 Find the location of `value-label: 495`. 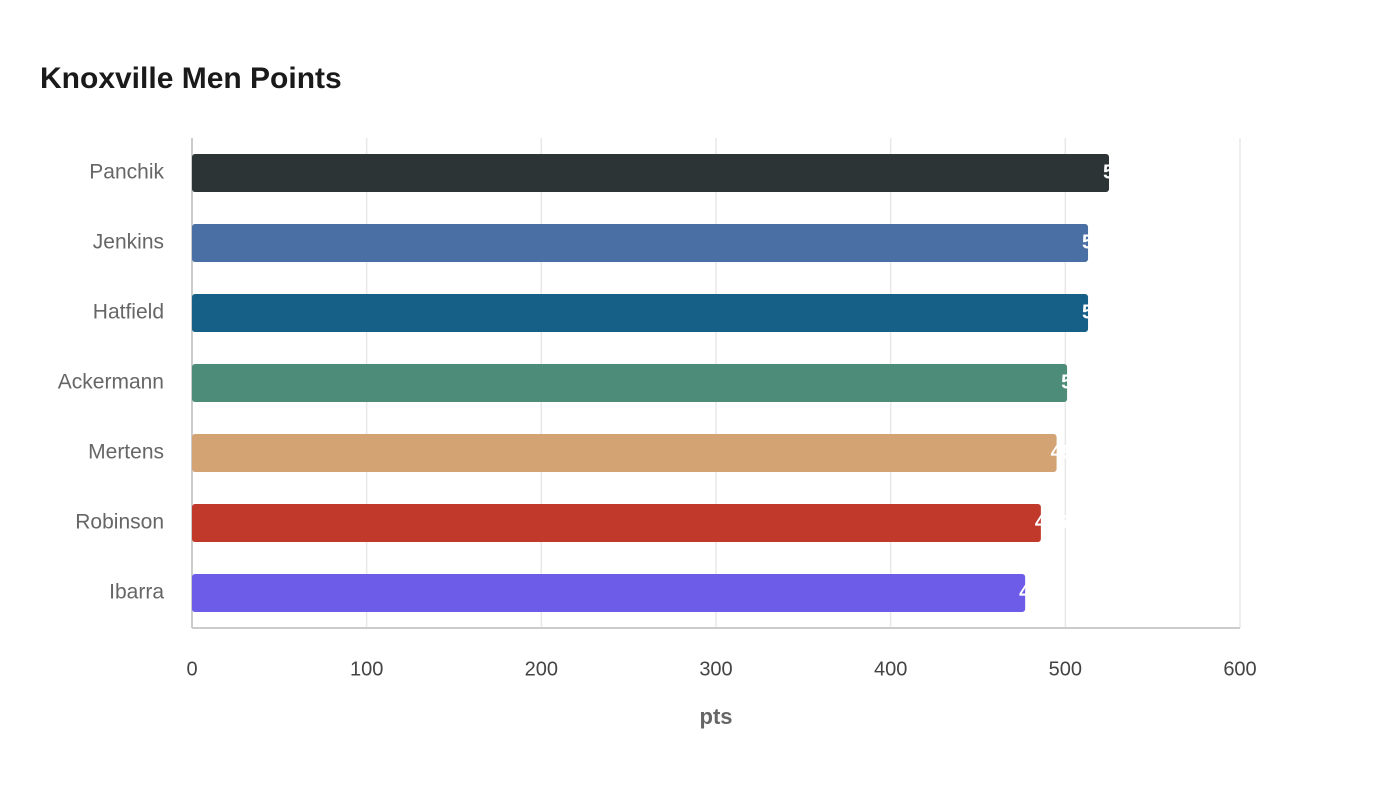

value-label: 495 is located at coordinates (1067, 452).